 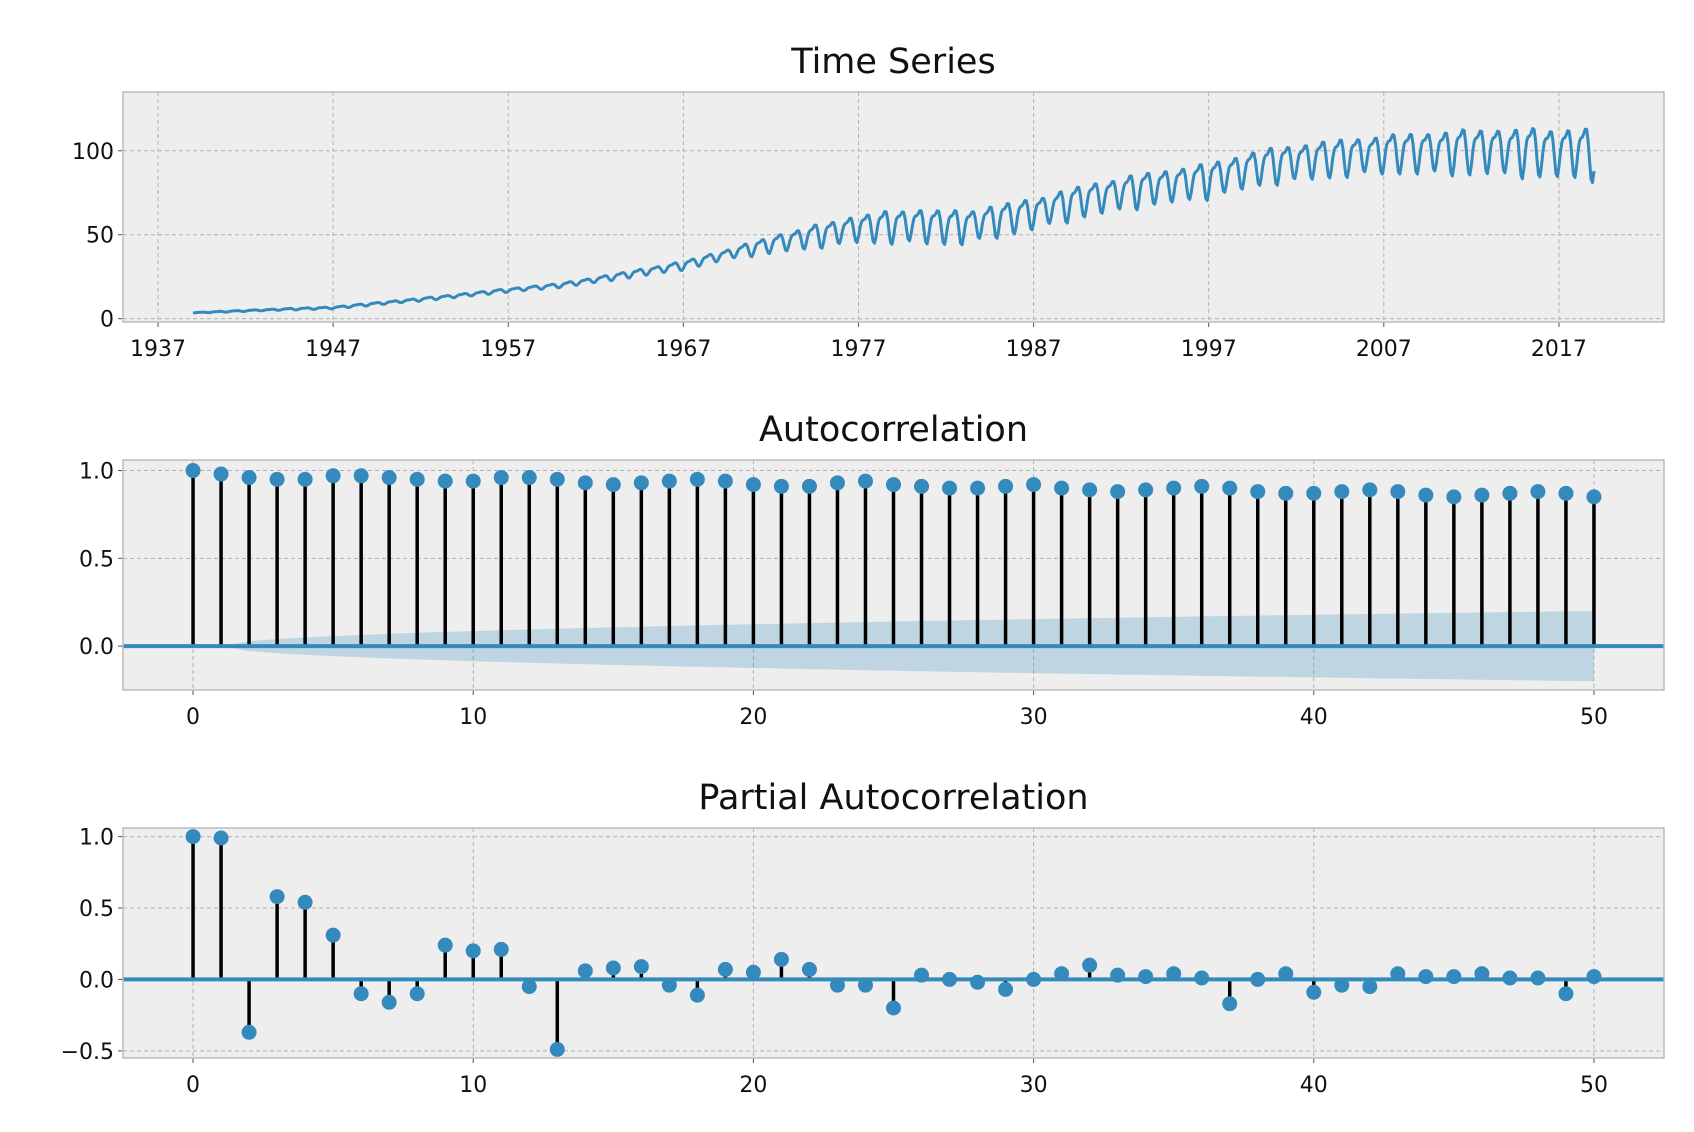 I want to click on x-tick-label: 40, so click(x=1314, y=1085).